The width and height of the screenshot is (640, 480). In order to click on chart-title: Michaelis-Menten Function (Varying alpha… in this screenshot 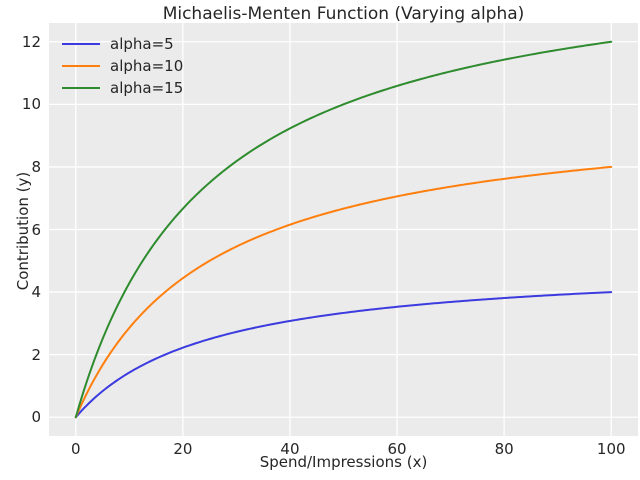, I will do `click(343, 14)`.